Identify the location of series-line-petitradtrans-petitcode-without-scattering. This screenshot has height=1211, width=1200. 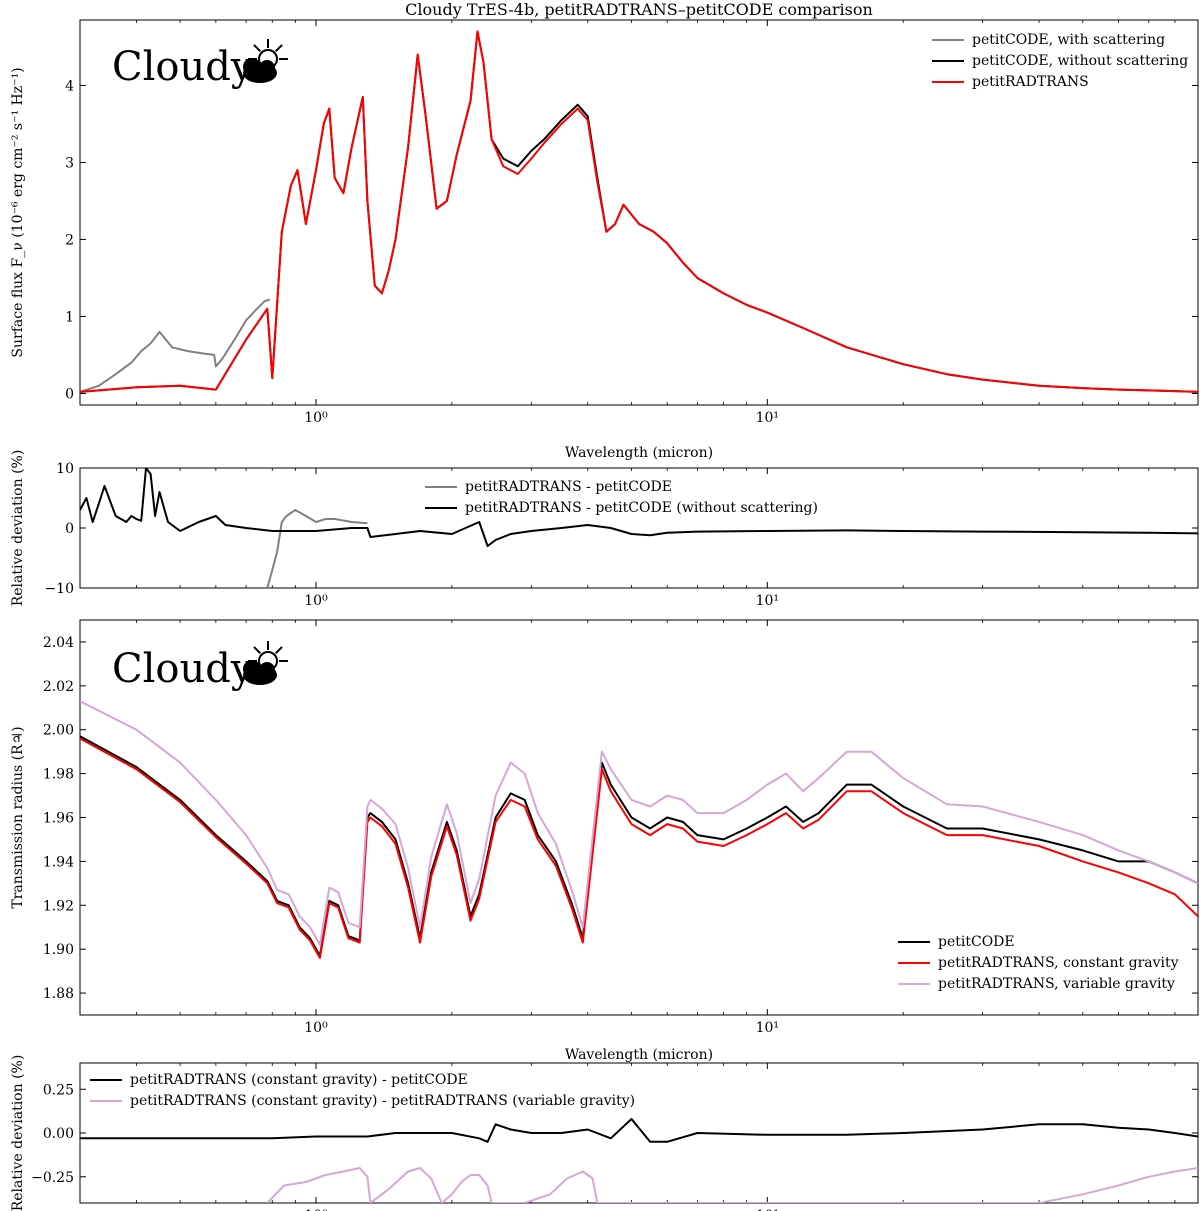
(639, 507).